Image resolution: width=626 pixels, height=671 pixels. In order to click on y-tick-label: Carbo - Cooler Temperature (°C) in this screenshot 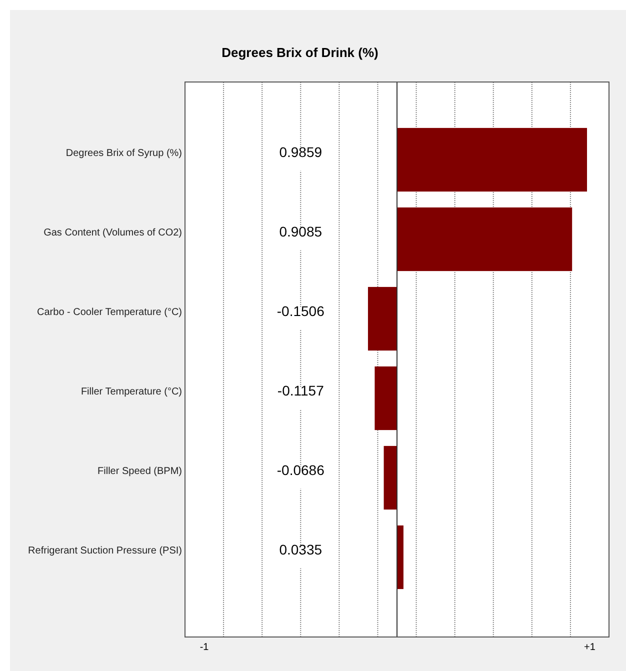, I will do `click(109, 312)`.